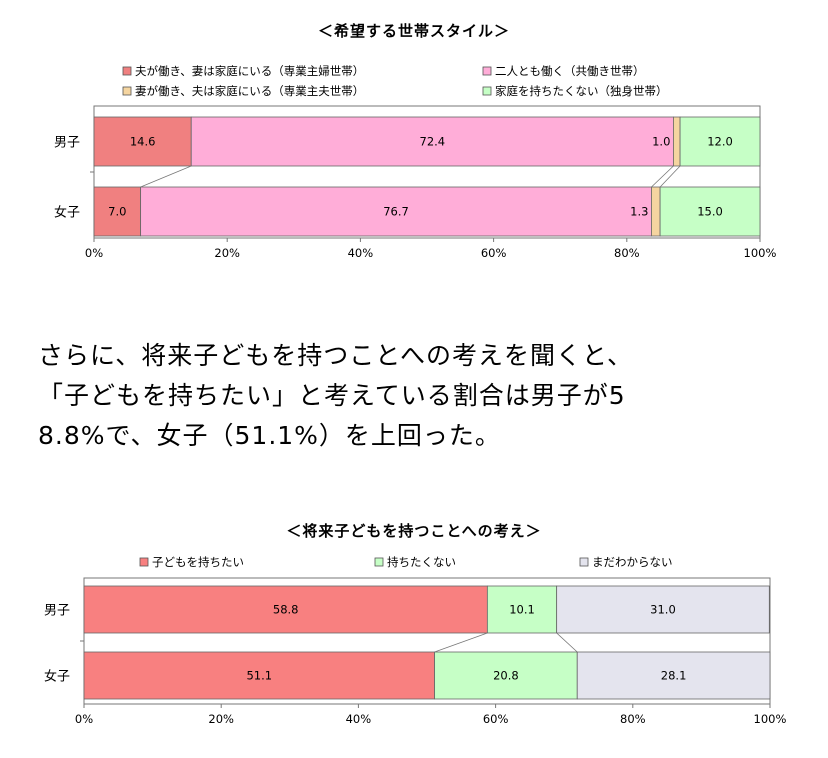 This screenshot has width=828, height=758. I want to click on data-label: 31.0, so click(663, 610).